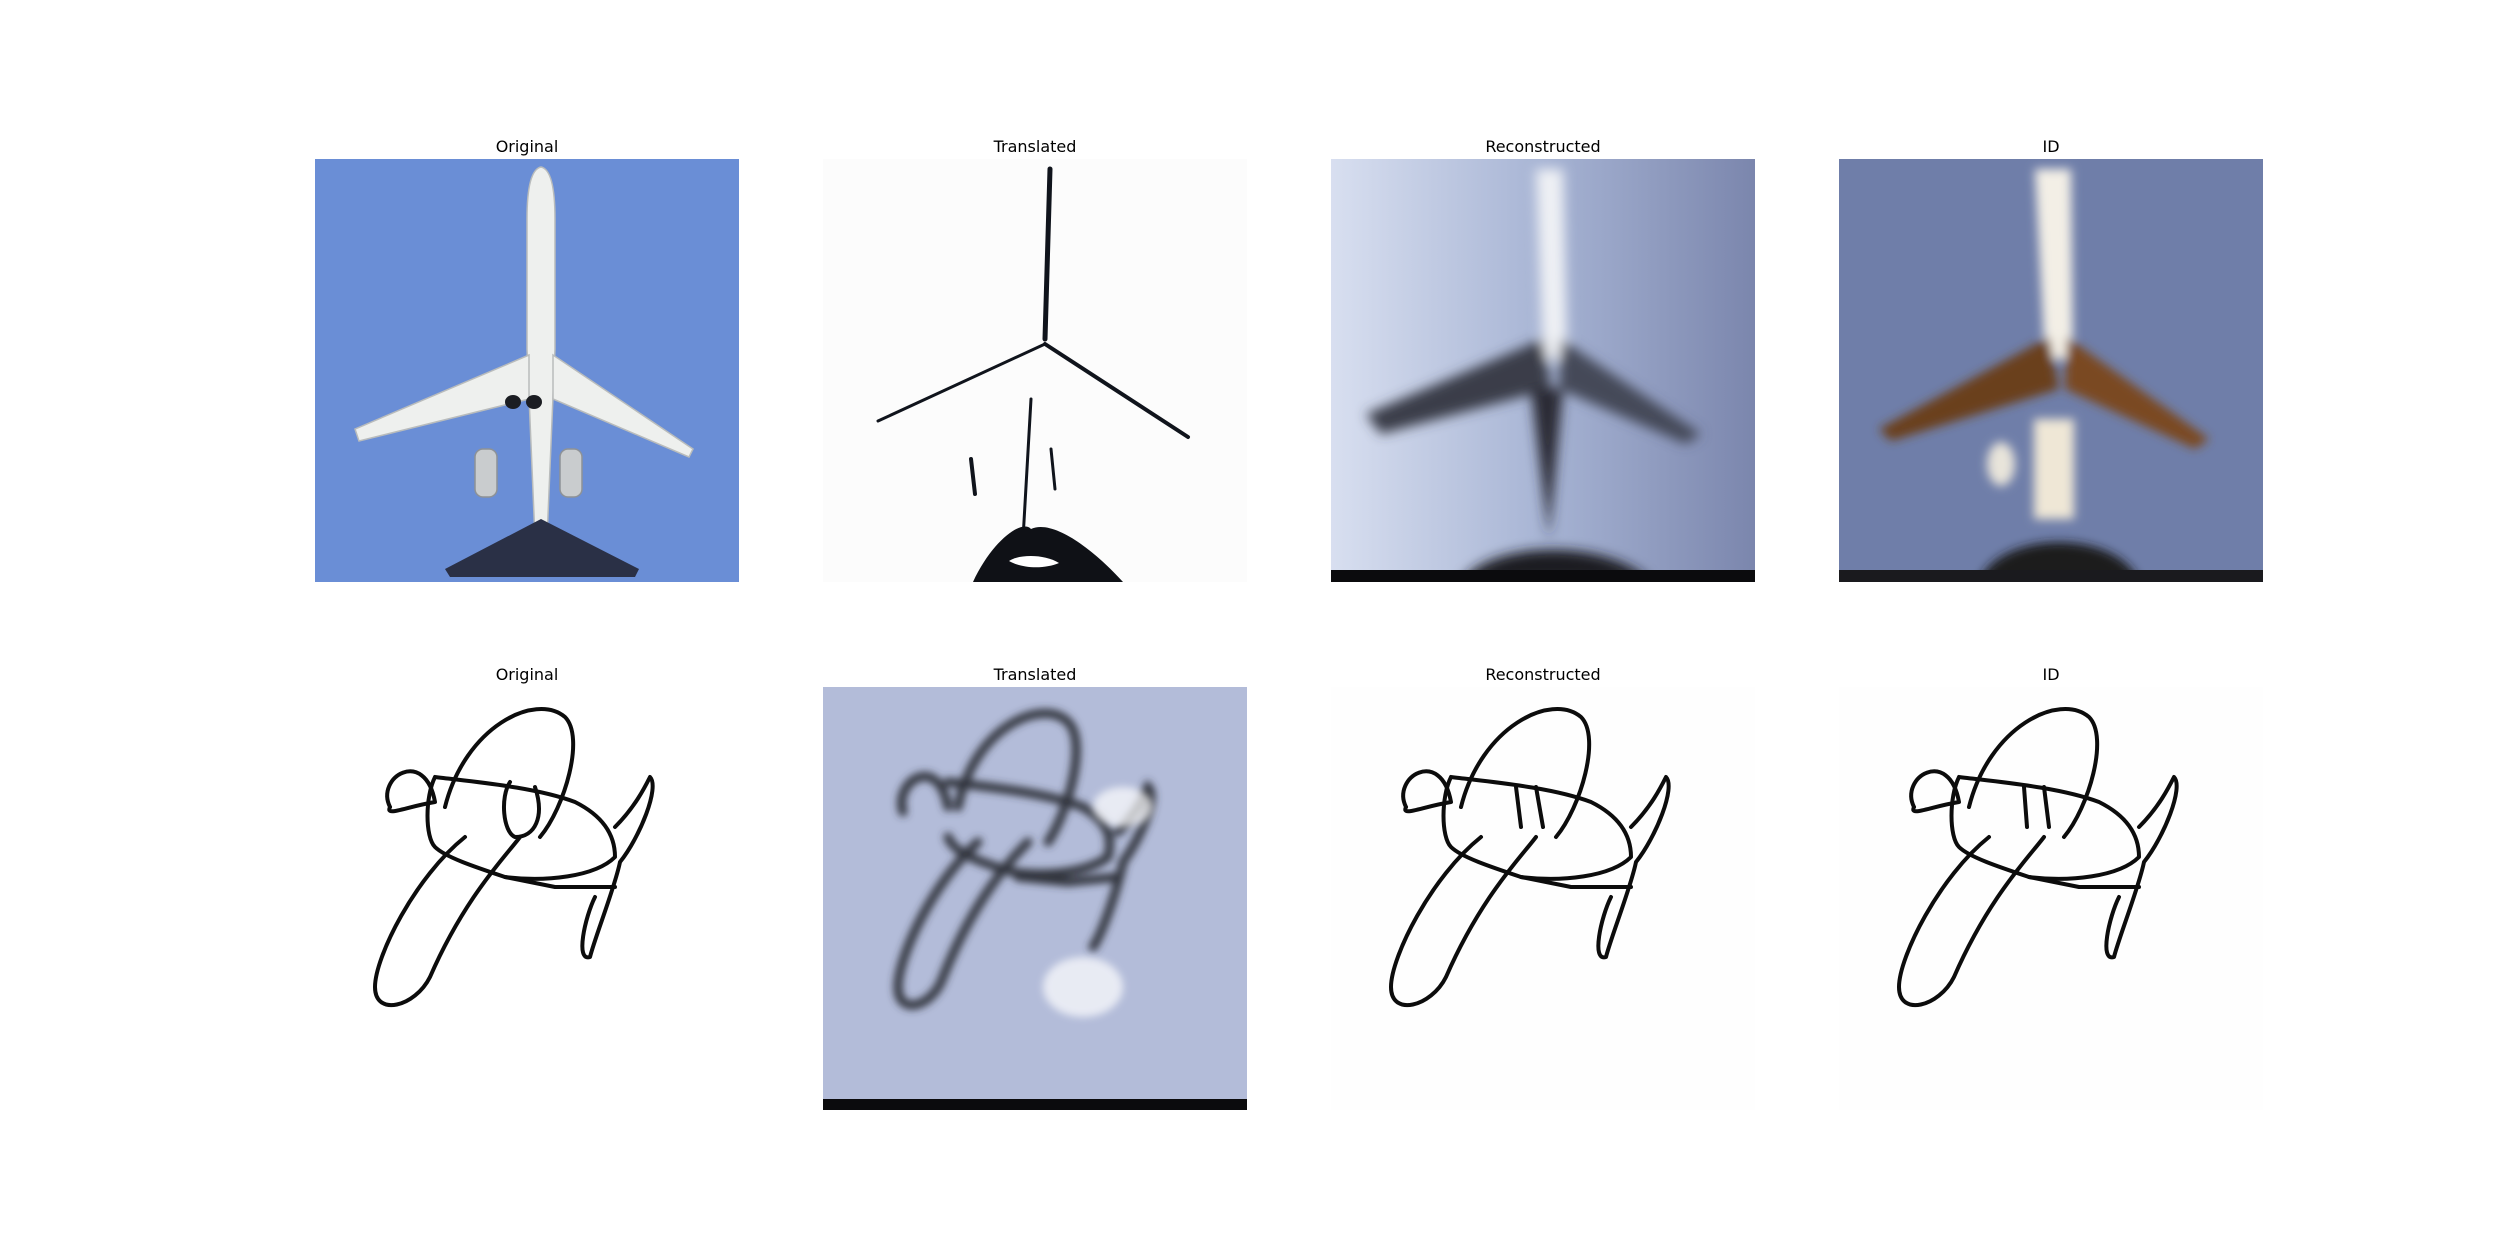 Image resolution: width=2500 pixels, height=1250 pixels. I want to click on airliner-reconstruction, so click(1543, 370).